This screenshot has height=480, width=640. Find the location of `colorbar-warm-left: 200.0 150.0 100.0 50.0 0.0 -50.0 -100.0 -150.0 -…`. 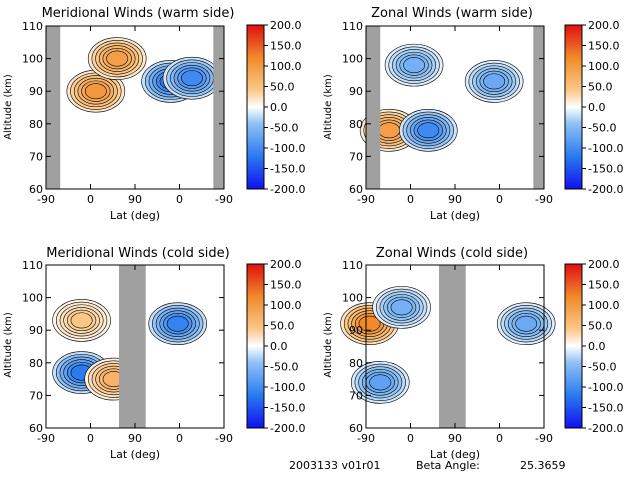

colorbar-warm-left: 200.0 150.0 100.0 50.0 0.0 -50.0 -100.0 -150.0 -… is located at coordinates (275, 107).